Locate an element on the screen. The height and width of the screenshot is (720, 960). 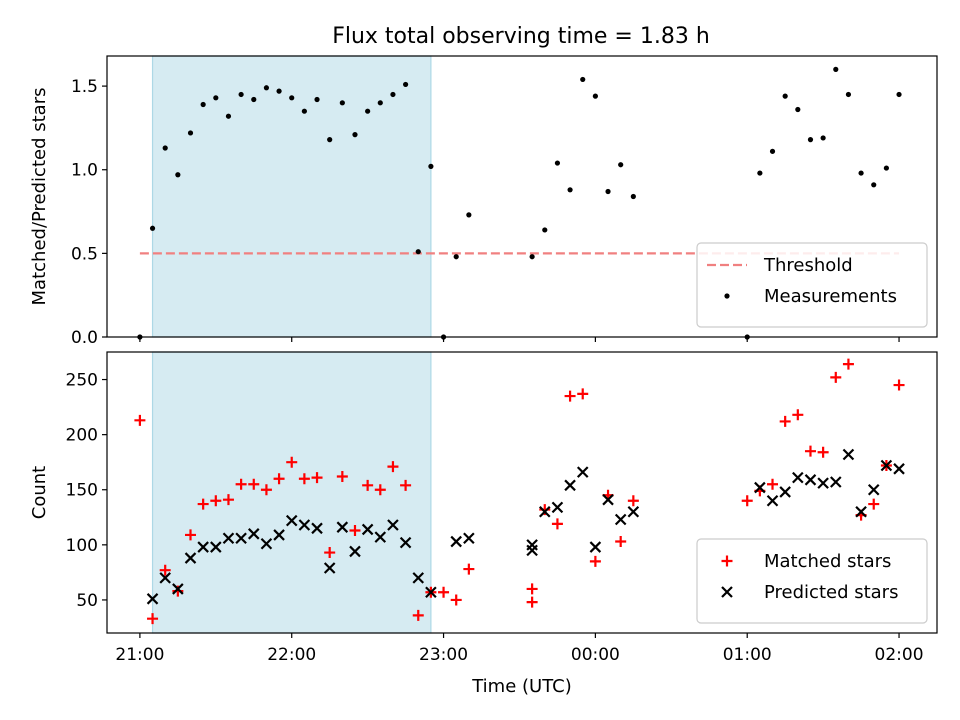
legend-label: Predicted stars is located at coordinates (831, 592).